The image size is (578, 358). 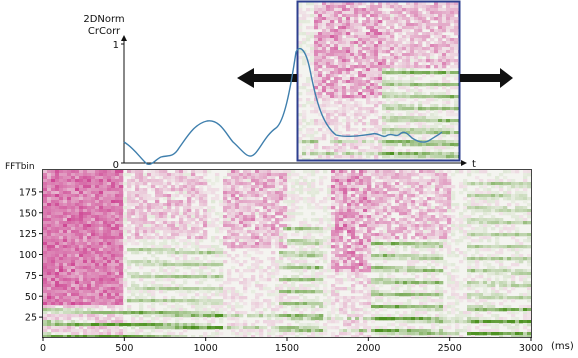 I want to click on y-axis-arrowhead, so click(x=124, y=38).